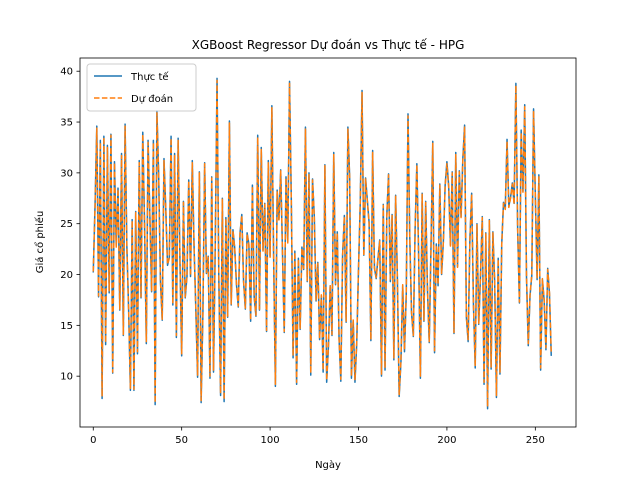 The height and width of the screenshot is (485, 640). What do you see at coordinates (66, 377) in the screenshot?
I see `y-tick-label: 10` at bounding box center [66, 377].